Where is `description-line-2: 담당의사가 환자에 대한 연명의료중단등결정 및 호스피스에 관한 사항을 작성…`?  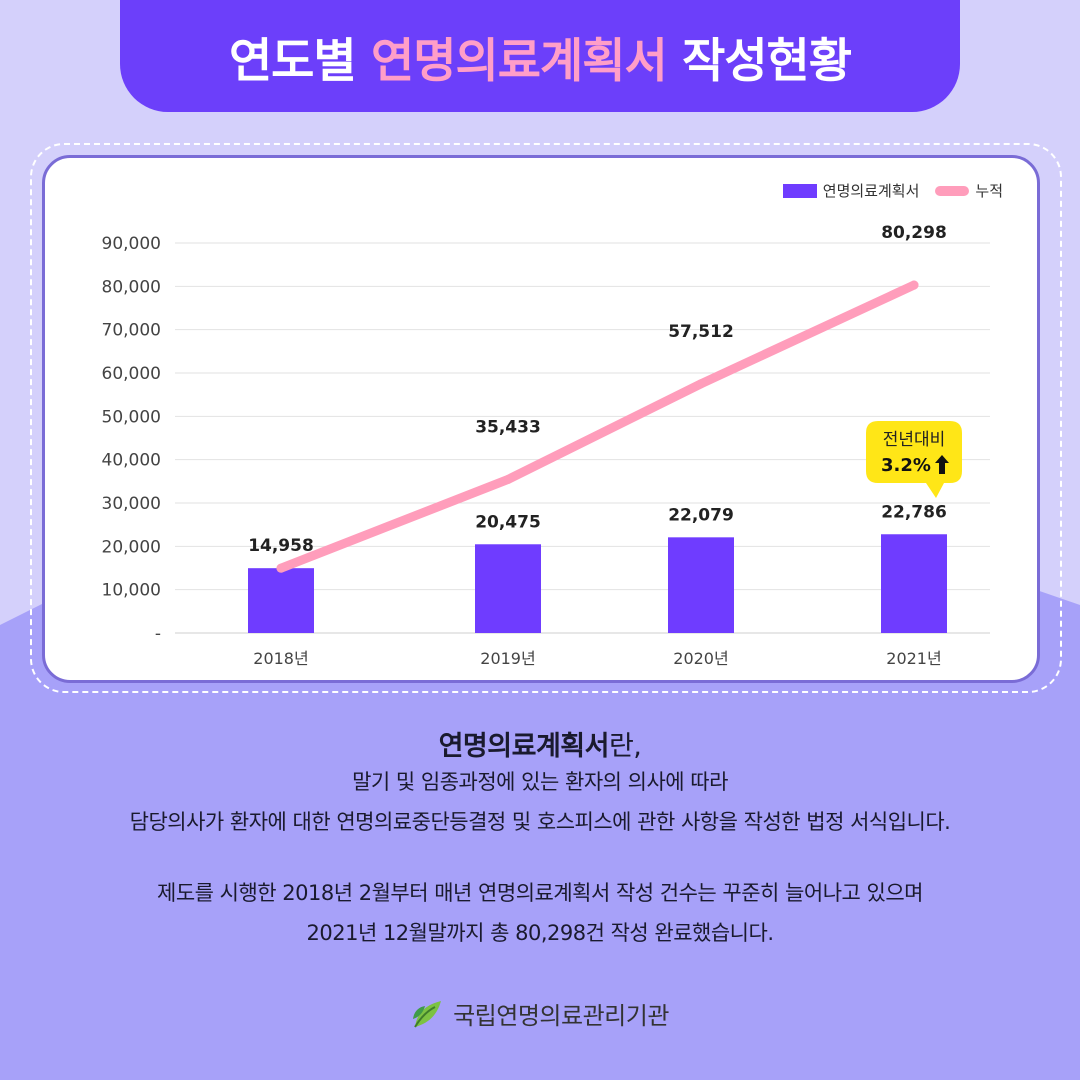 description-line-2: 담당의사가 환자에 대한 연명의료중단등결정 및 호스피스에 관한 사항을 작성… is located at coordinates (540, 822).